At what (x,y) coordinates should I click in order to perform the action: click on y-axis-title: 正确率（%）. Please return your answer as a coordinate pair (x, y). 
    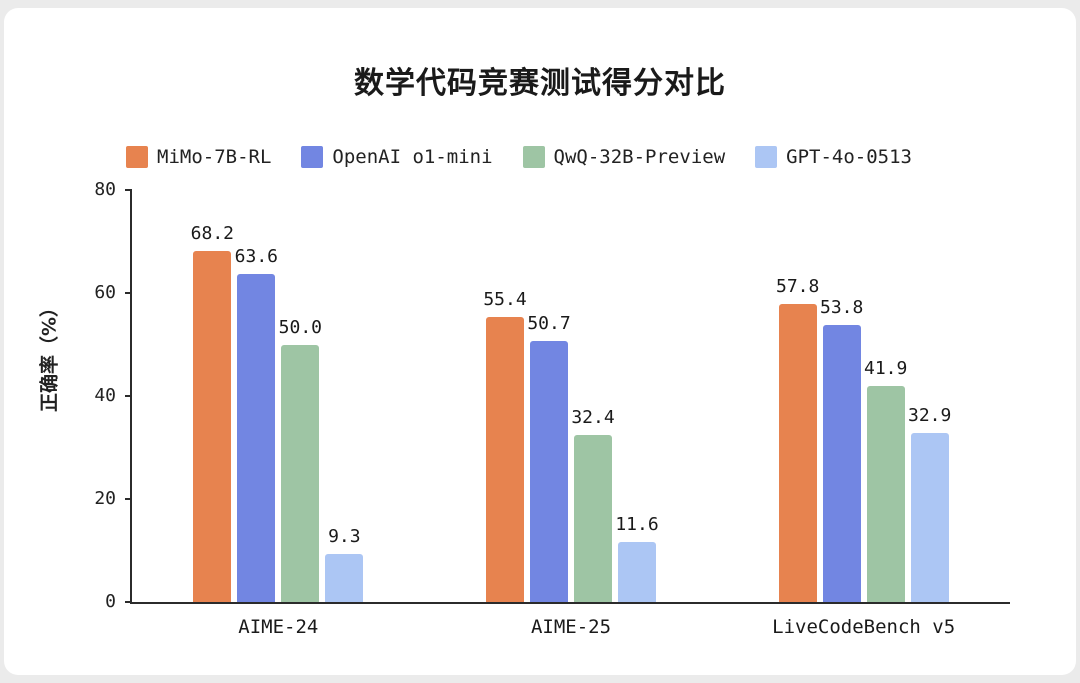
    Looking at the image, I should click on (49, 355).